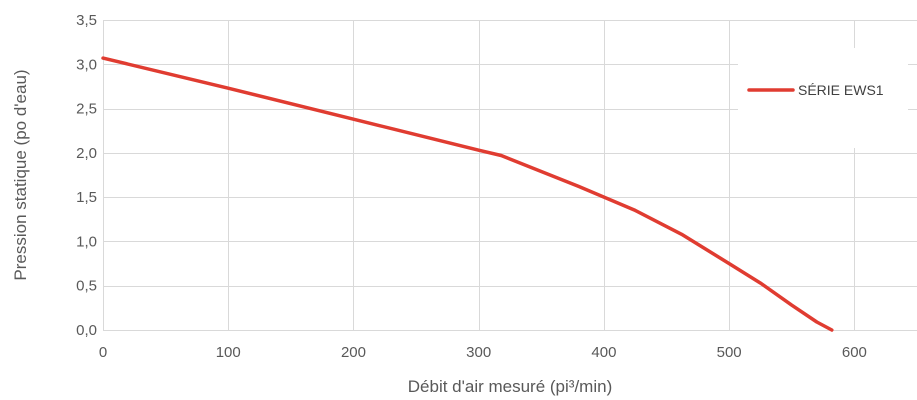  What do you see at coordinates (86, 109) in the screenshot?
I see `y-tick-label: 2,5` at bounding box center [86, 109].